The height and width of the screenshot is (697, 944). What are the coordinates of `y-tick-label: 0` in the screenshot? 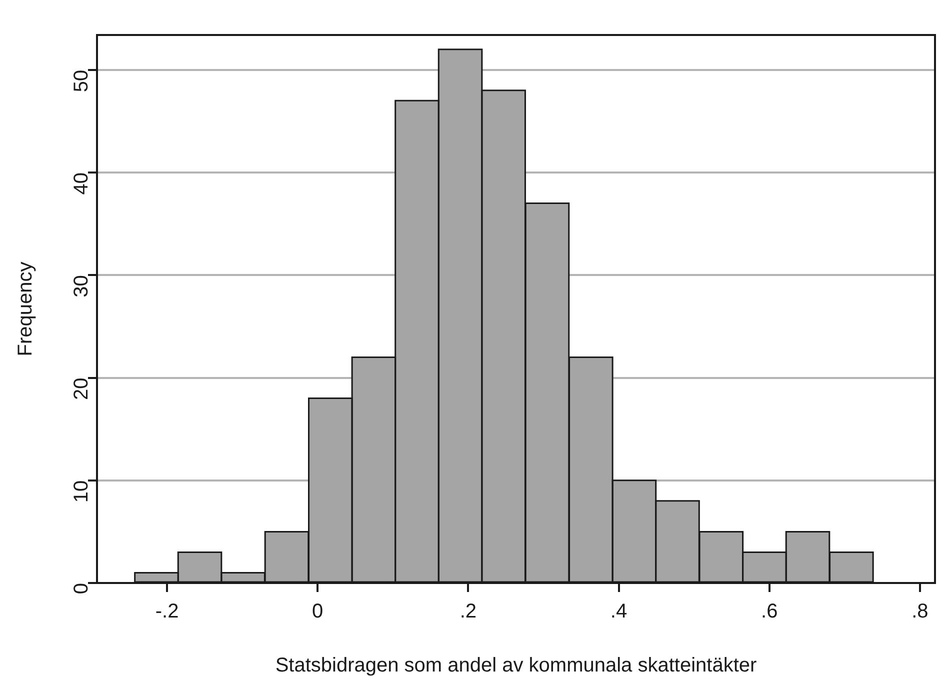 It's located at (81, 588).